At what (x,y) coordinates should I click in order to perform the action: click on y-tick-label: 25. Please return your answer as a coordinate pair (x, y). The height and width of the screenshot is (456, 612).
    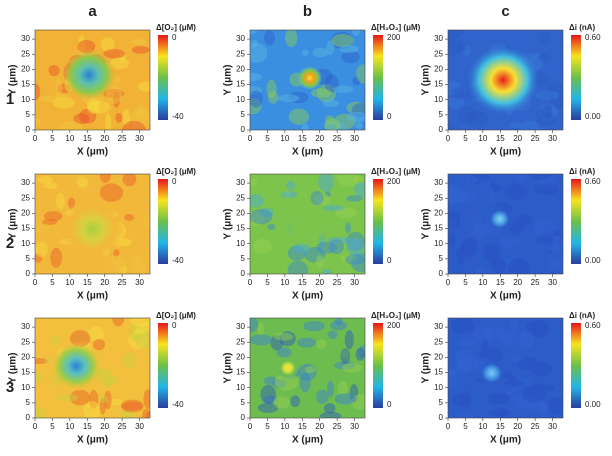
    Looking at the image, I should click on (438, 197).